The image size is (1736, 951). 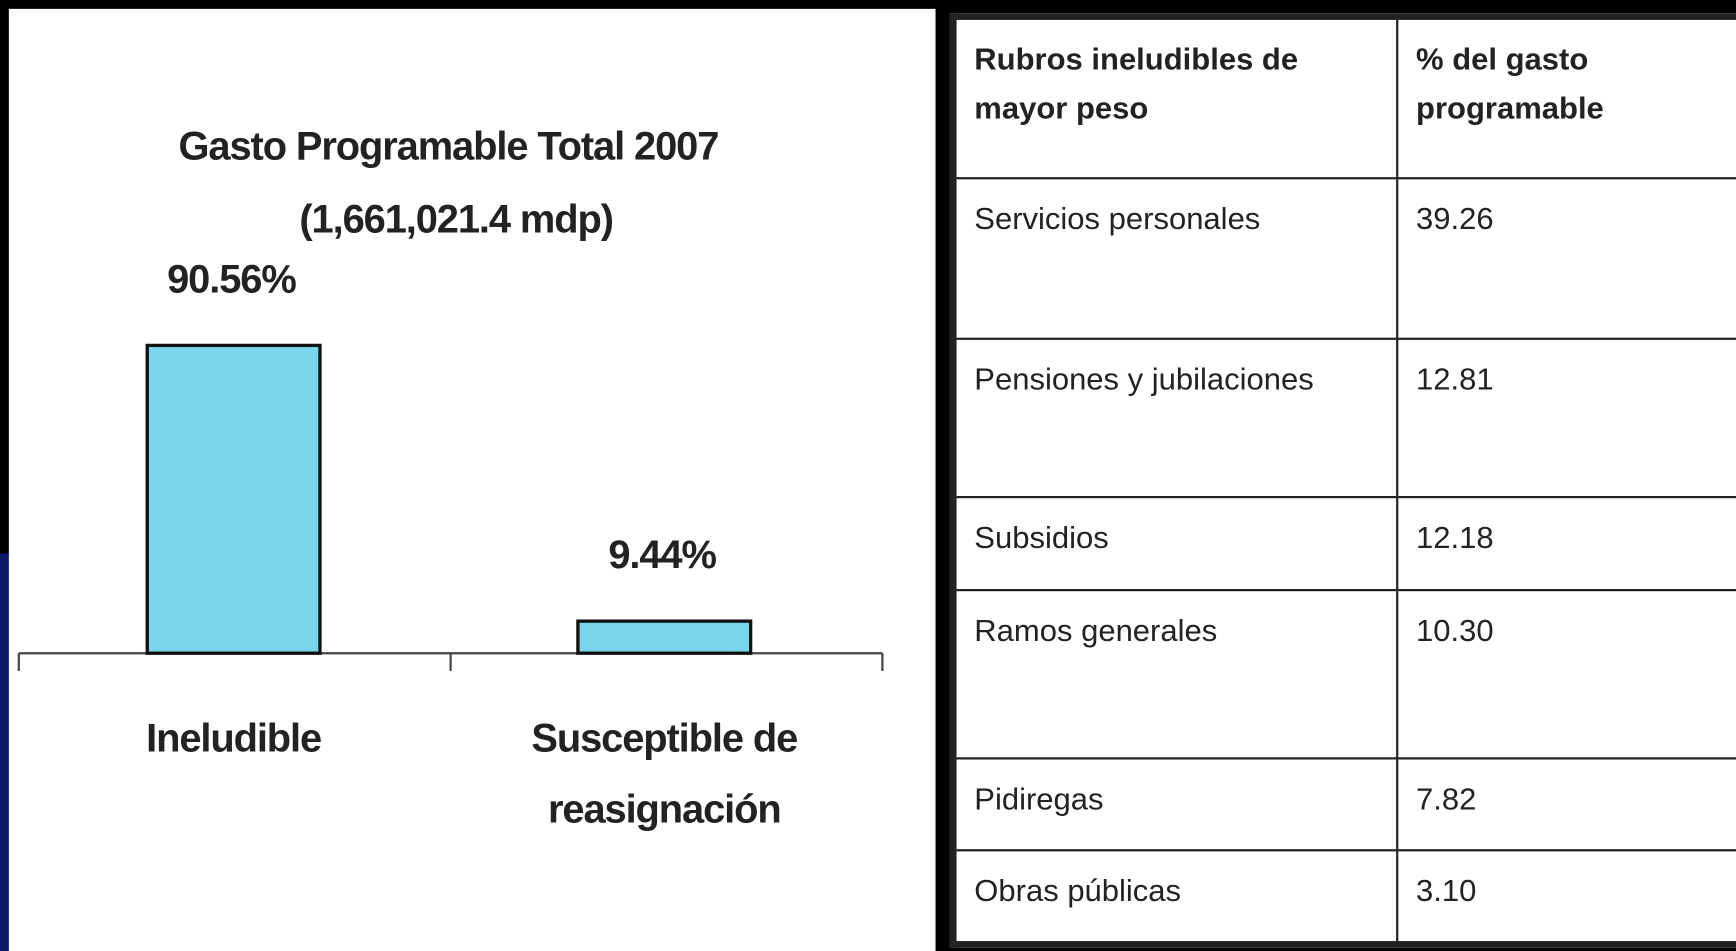 I want to click on value-label: 9.44%, so click(x=662, y=554).